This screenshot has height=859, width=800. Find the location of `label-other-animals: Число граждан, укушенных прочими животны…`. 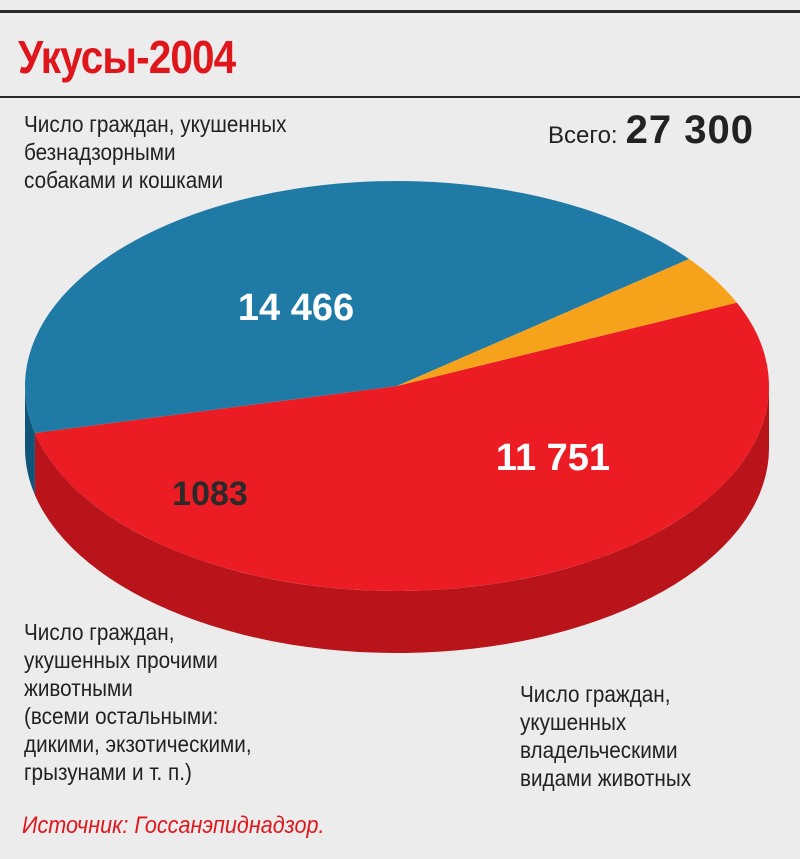

label-other-animals: Число граждан, укушенных прочими животны… is located at coordinates (138, 702).